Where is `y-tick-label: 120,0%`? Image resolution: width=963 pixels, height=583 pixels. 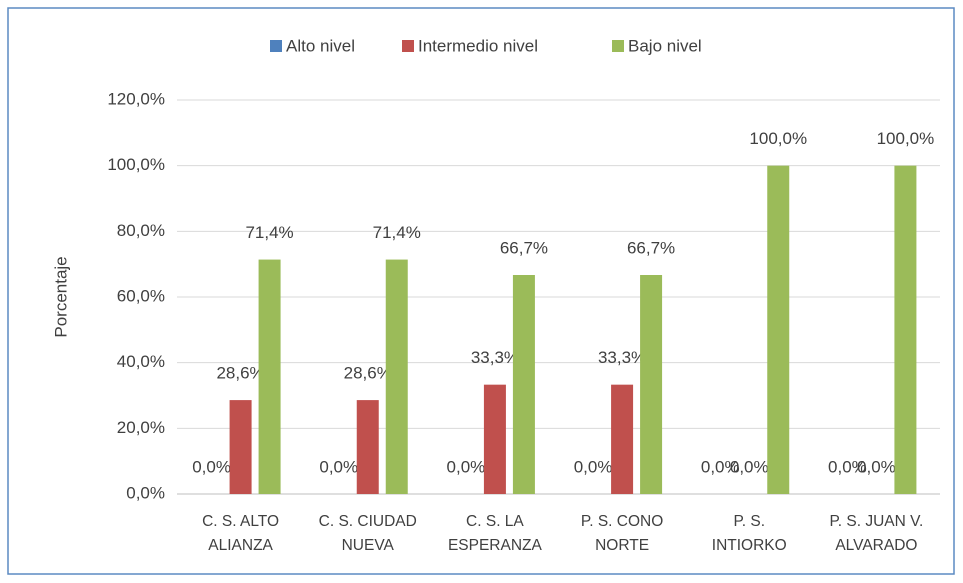 y-tick-label: 120,0% is located at coordinates (136, 98).